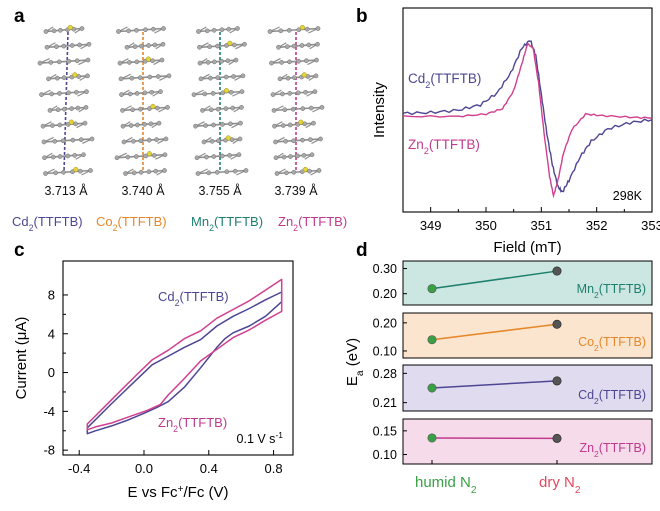  What do you see at coordinates (131, 223) in the screenshot?
I see `compound-label-co: Co2(TTFTB)` at bounding box center [131, 223].